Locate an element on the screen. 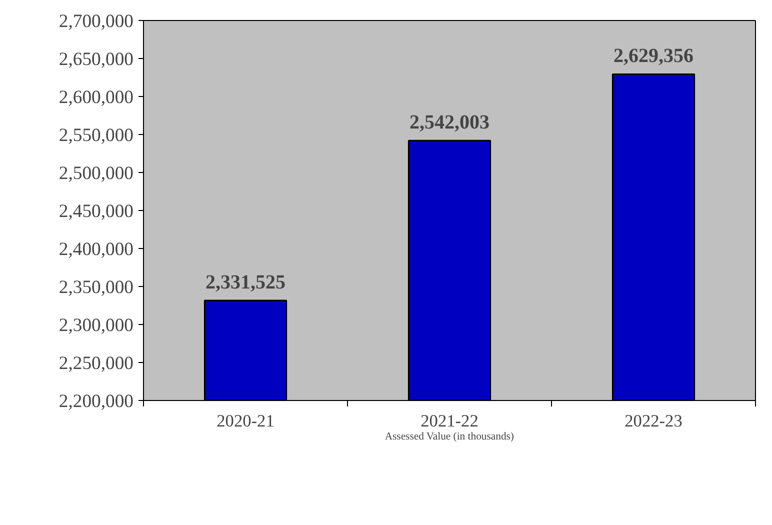  y-tick-label: 2,650,000 is located at coordinates (96, 59).